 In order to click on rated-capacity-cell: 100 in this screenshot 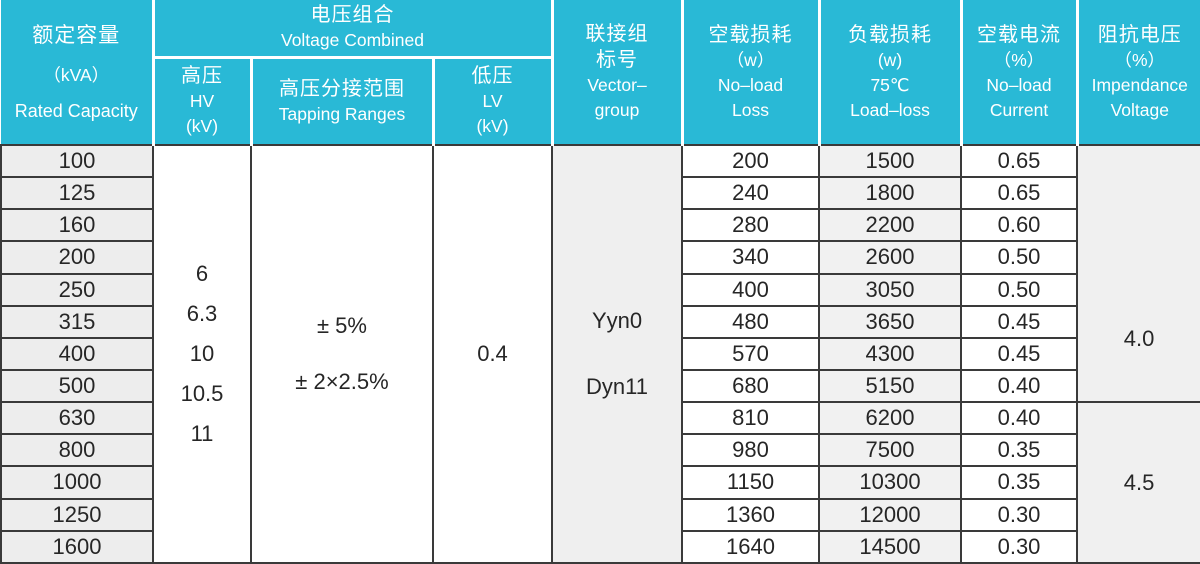, I will do `click(77, 161)`.